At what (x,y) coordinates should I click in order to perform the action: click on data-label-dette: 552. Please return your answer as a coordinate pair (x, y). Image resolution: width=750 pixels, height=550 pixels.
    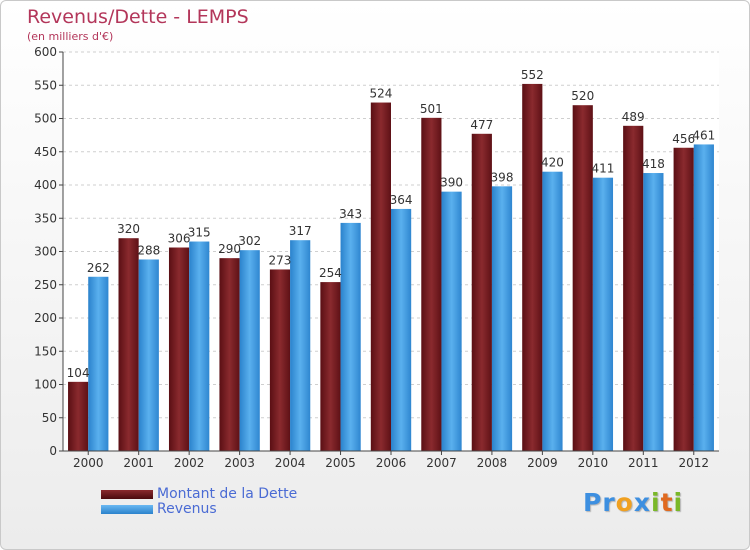
    Looking at the image, I should click on (532, 75).